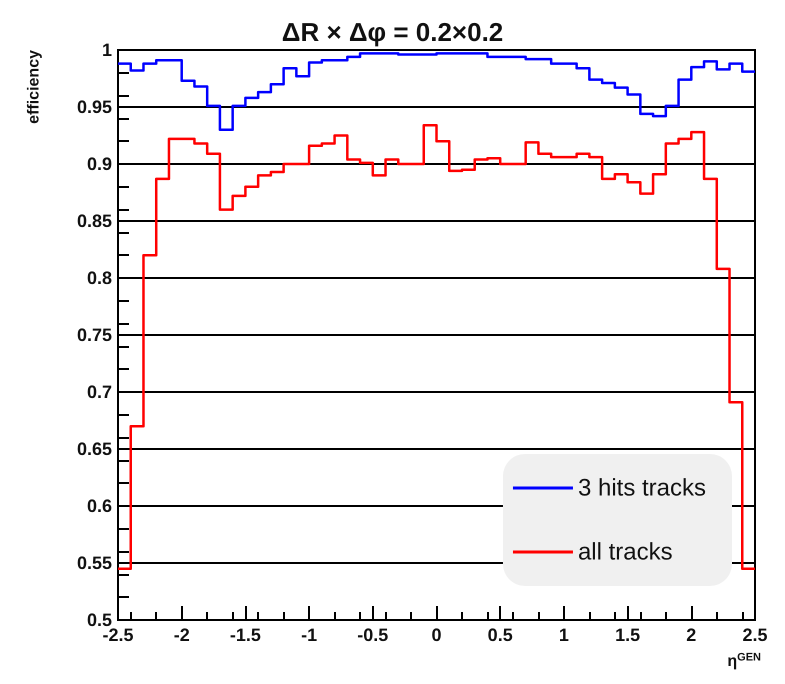 The image size is (785, 684). I want to click on x-tick-label: -2, so click(182, 635).